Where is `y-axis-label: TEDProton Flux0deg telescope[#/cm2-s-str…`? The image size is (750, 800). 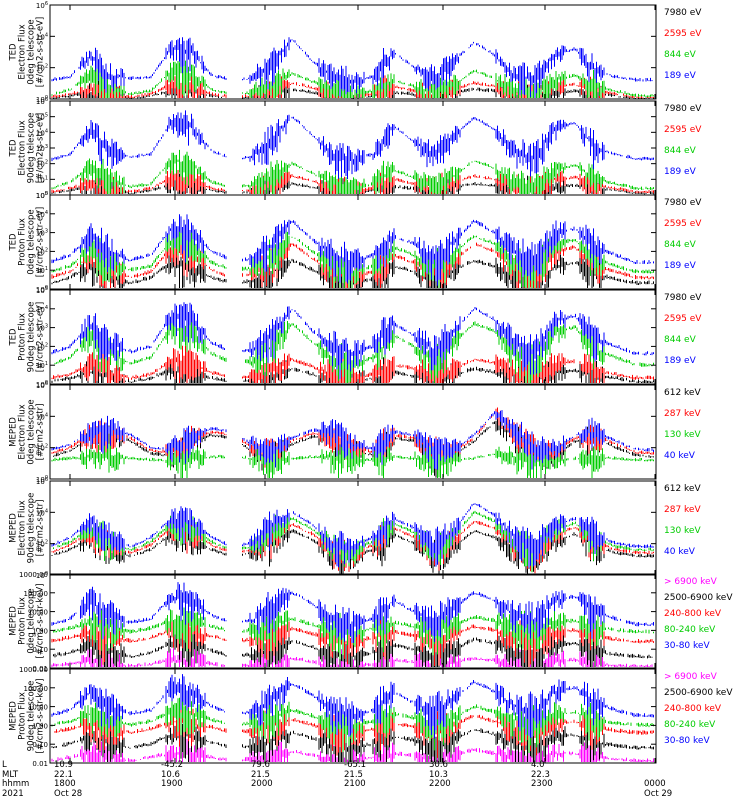 y-axis-label: TEDProton Flux0deg telescope[#/cm2-s-str… is located at coordinates (27, 242).